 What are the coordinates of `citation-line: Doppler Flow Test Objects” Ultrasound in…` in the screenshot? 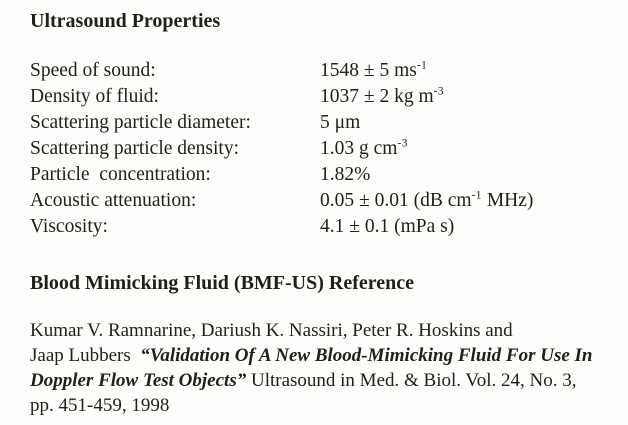 It's located at (320, 380).